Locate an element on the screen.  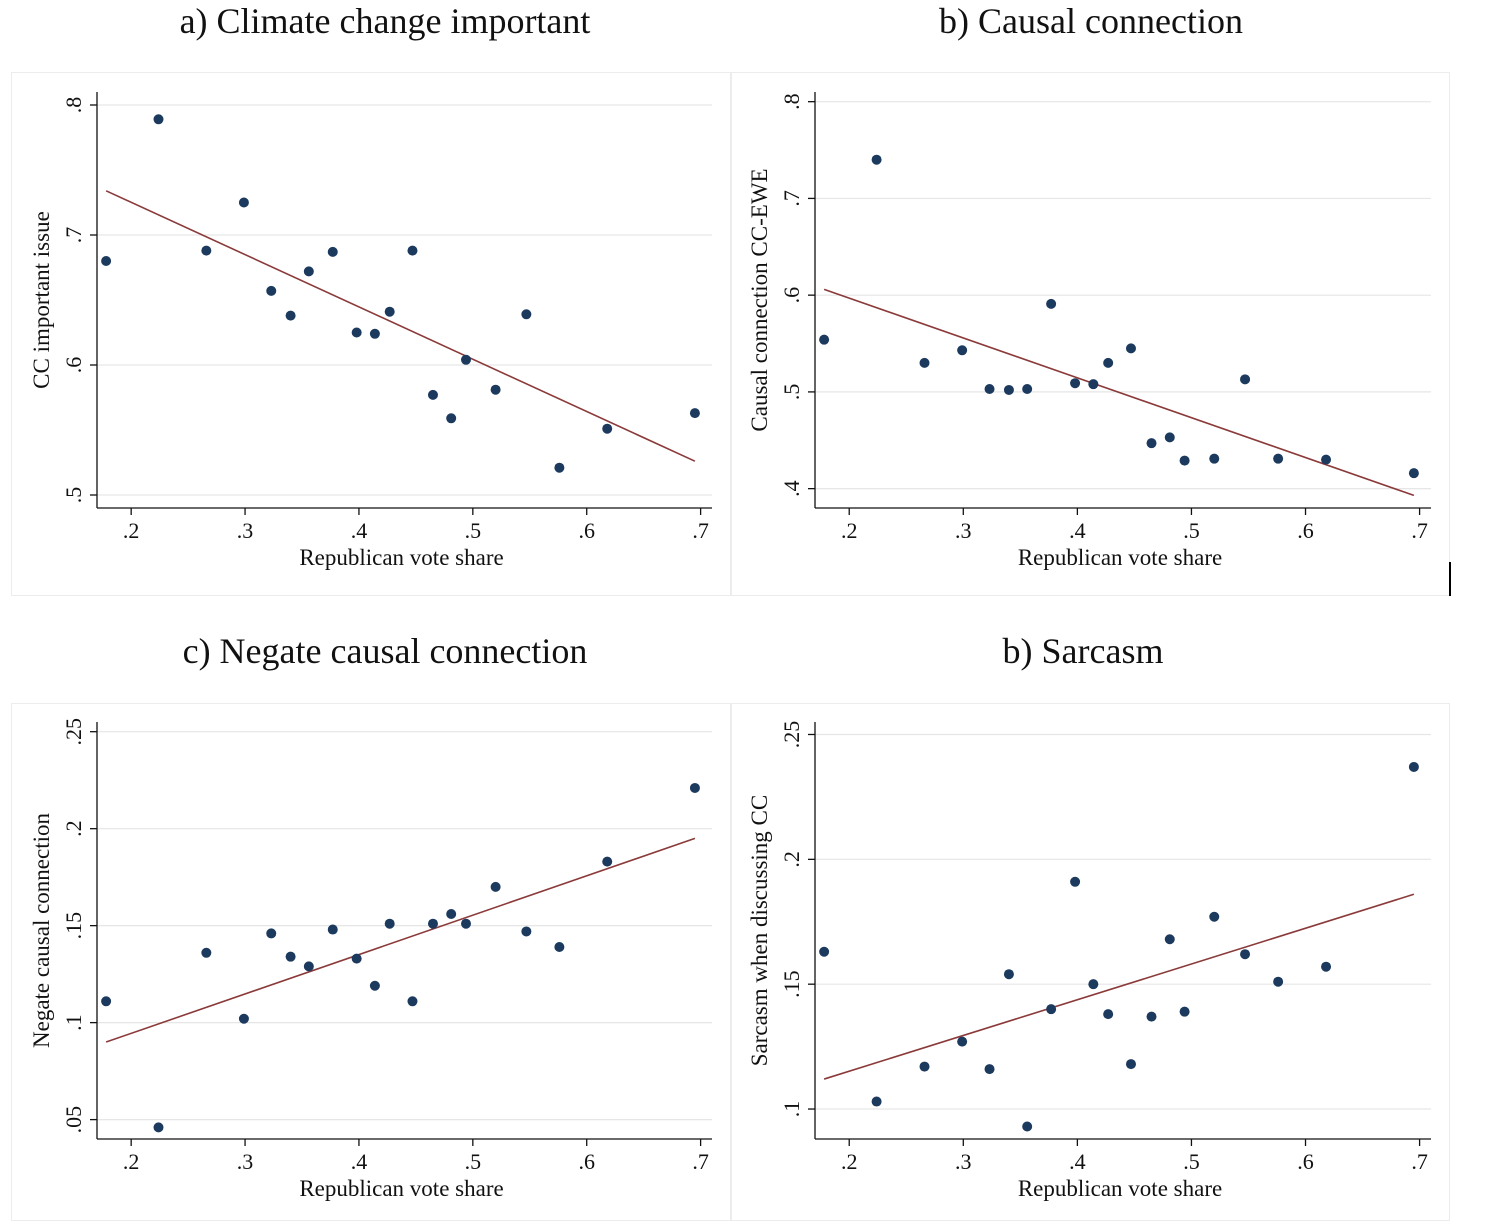
y-tick-label-4: .8 is located at coordinates (791, 101).